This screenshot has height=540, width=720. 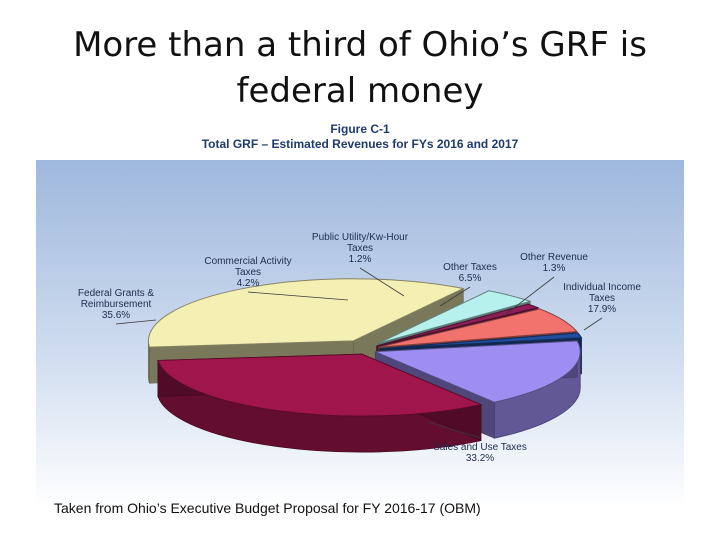 What do you see at coordinates (360, 91) in the screenshot?
I see `slide-title-line-2: federal money` at bounding box center [360, 91].